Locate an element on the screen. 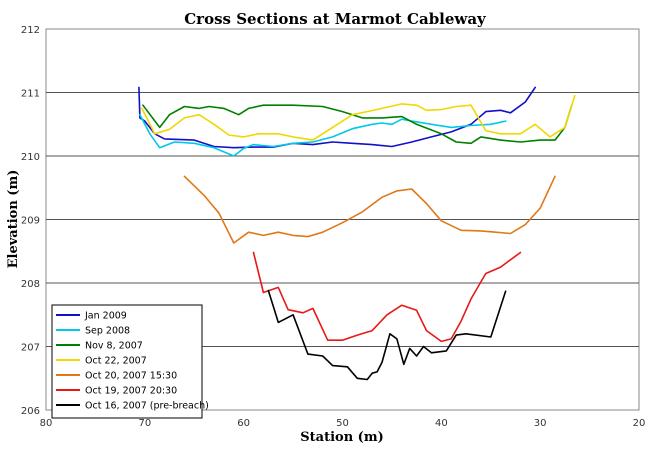 This screenshot has height=455, width=650. legend-entry: Nov 8, 2007 is located at coordinates (114, 346).